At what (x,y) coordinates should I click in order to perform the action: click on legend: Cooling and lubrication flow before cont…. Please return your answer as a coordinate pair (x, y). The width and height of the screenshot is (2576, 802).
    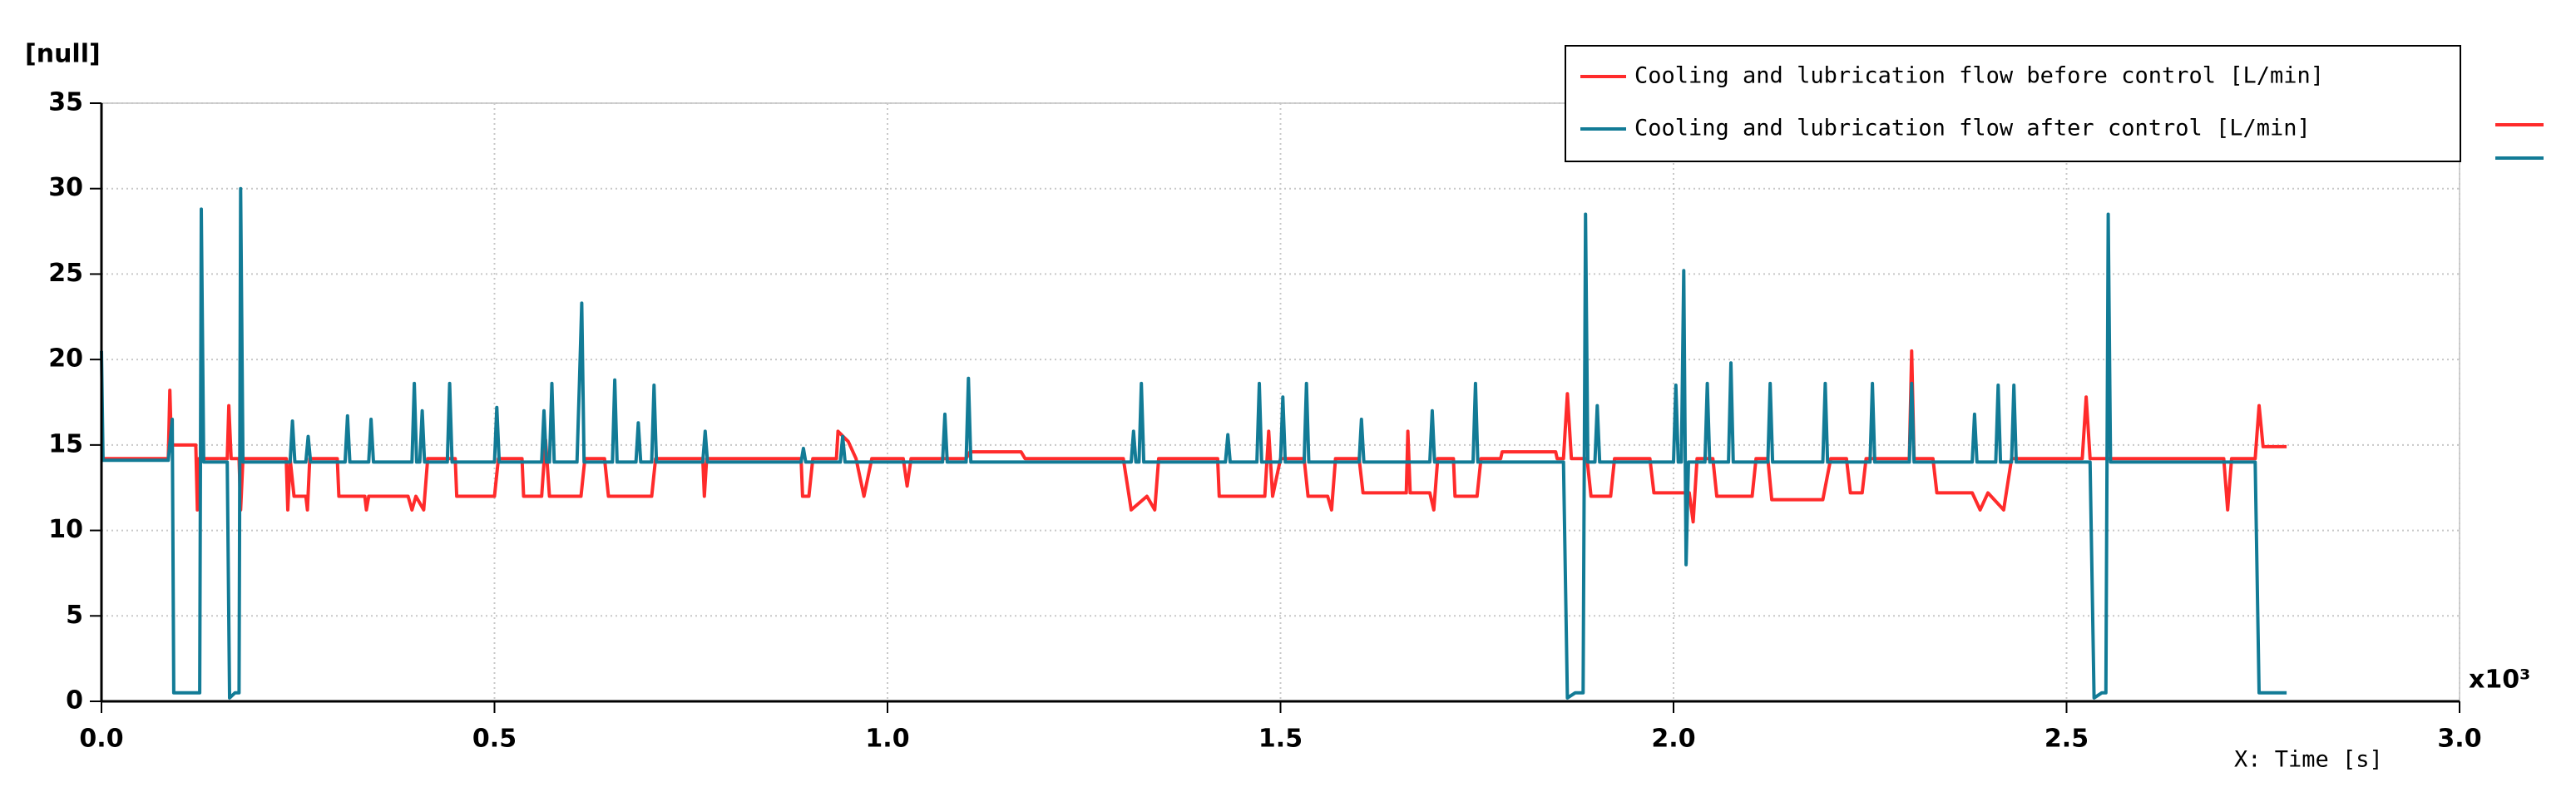
    Looking at the image, I should click on (2054, 103).